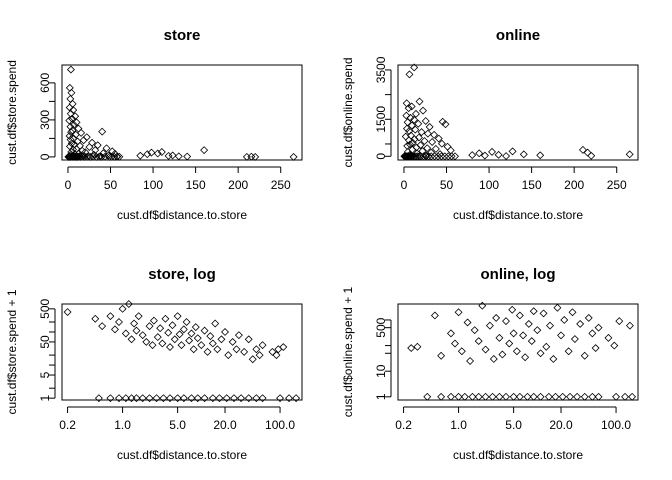  Describe the element at coordinates (532, 185) in the screenshot. I see `x-tick-label: 150` at that location.